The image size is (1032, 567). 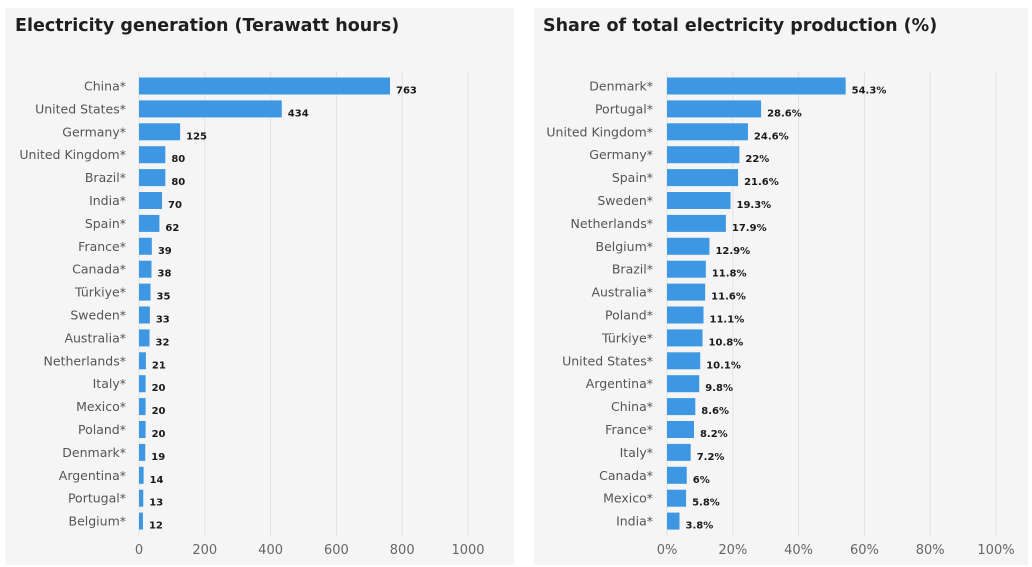 What do you see at coordinates (869, 91) in the screenshot?
I see `data-label: 54.3%` at bounding box center [869, 91].